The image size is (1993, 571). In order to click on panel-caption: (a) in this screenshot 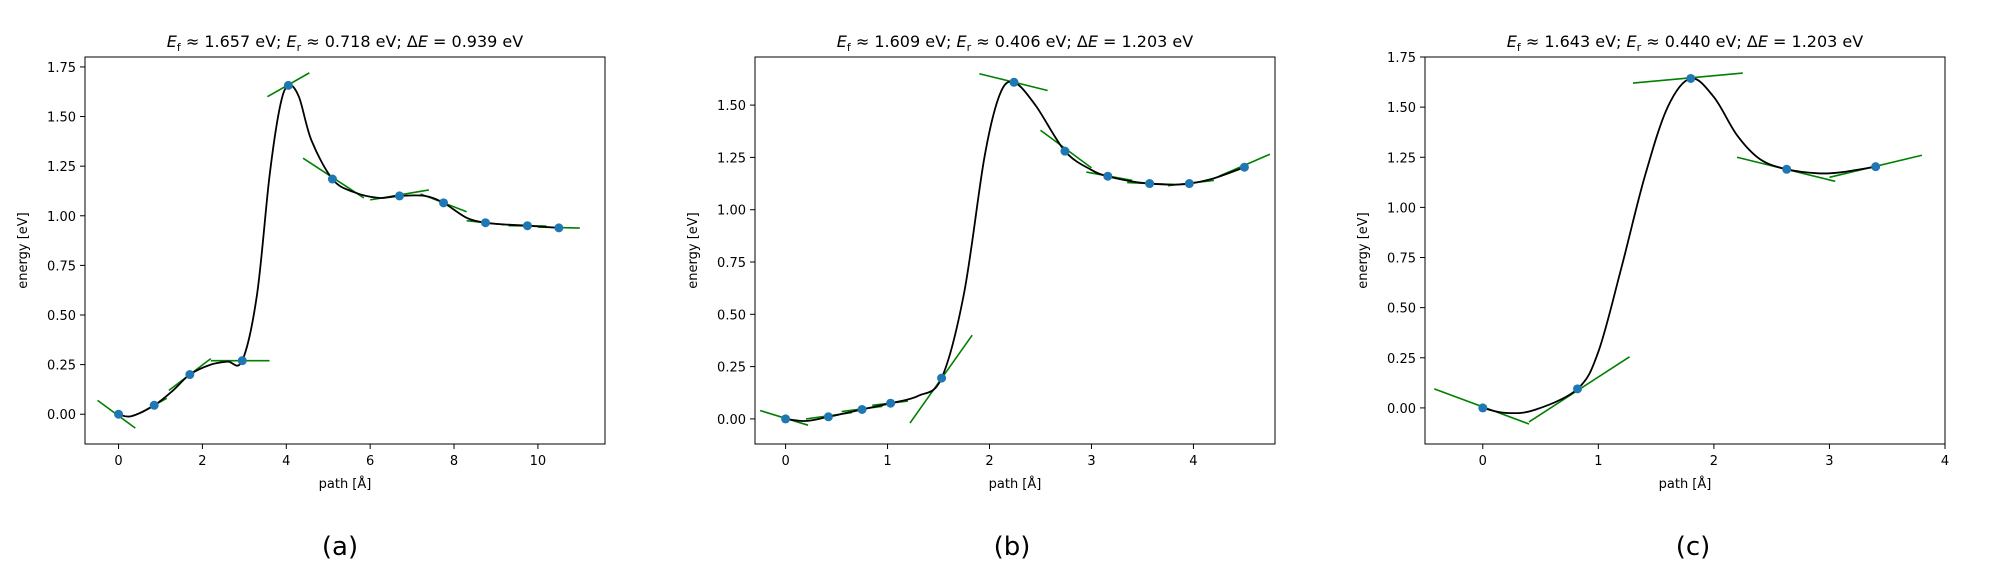, I will do `click(340, 547)`.